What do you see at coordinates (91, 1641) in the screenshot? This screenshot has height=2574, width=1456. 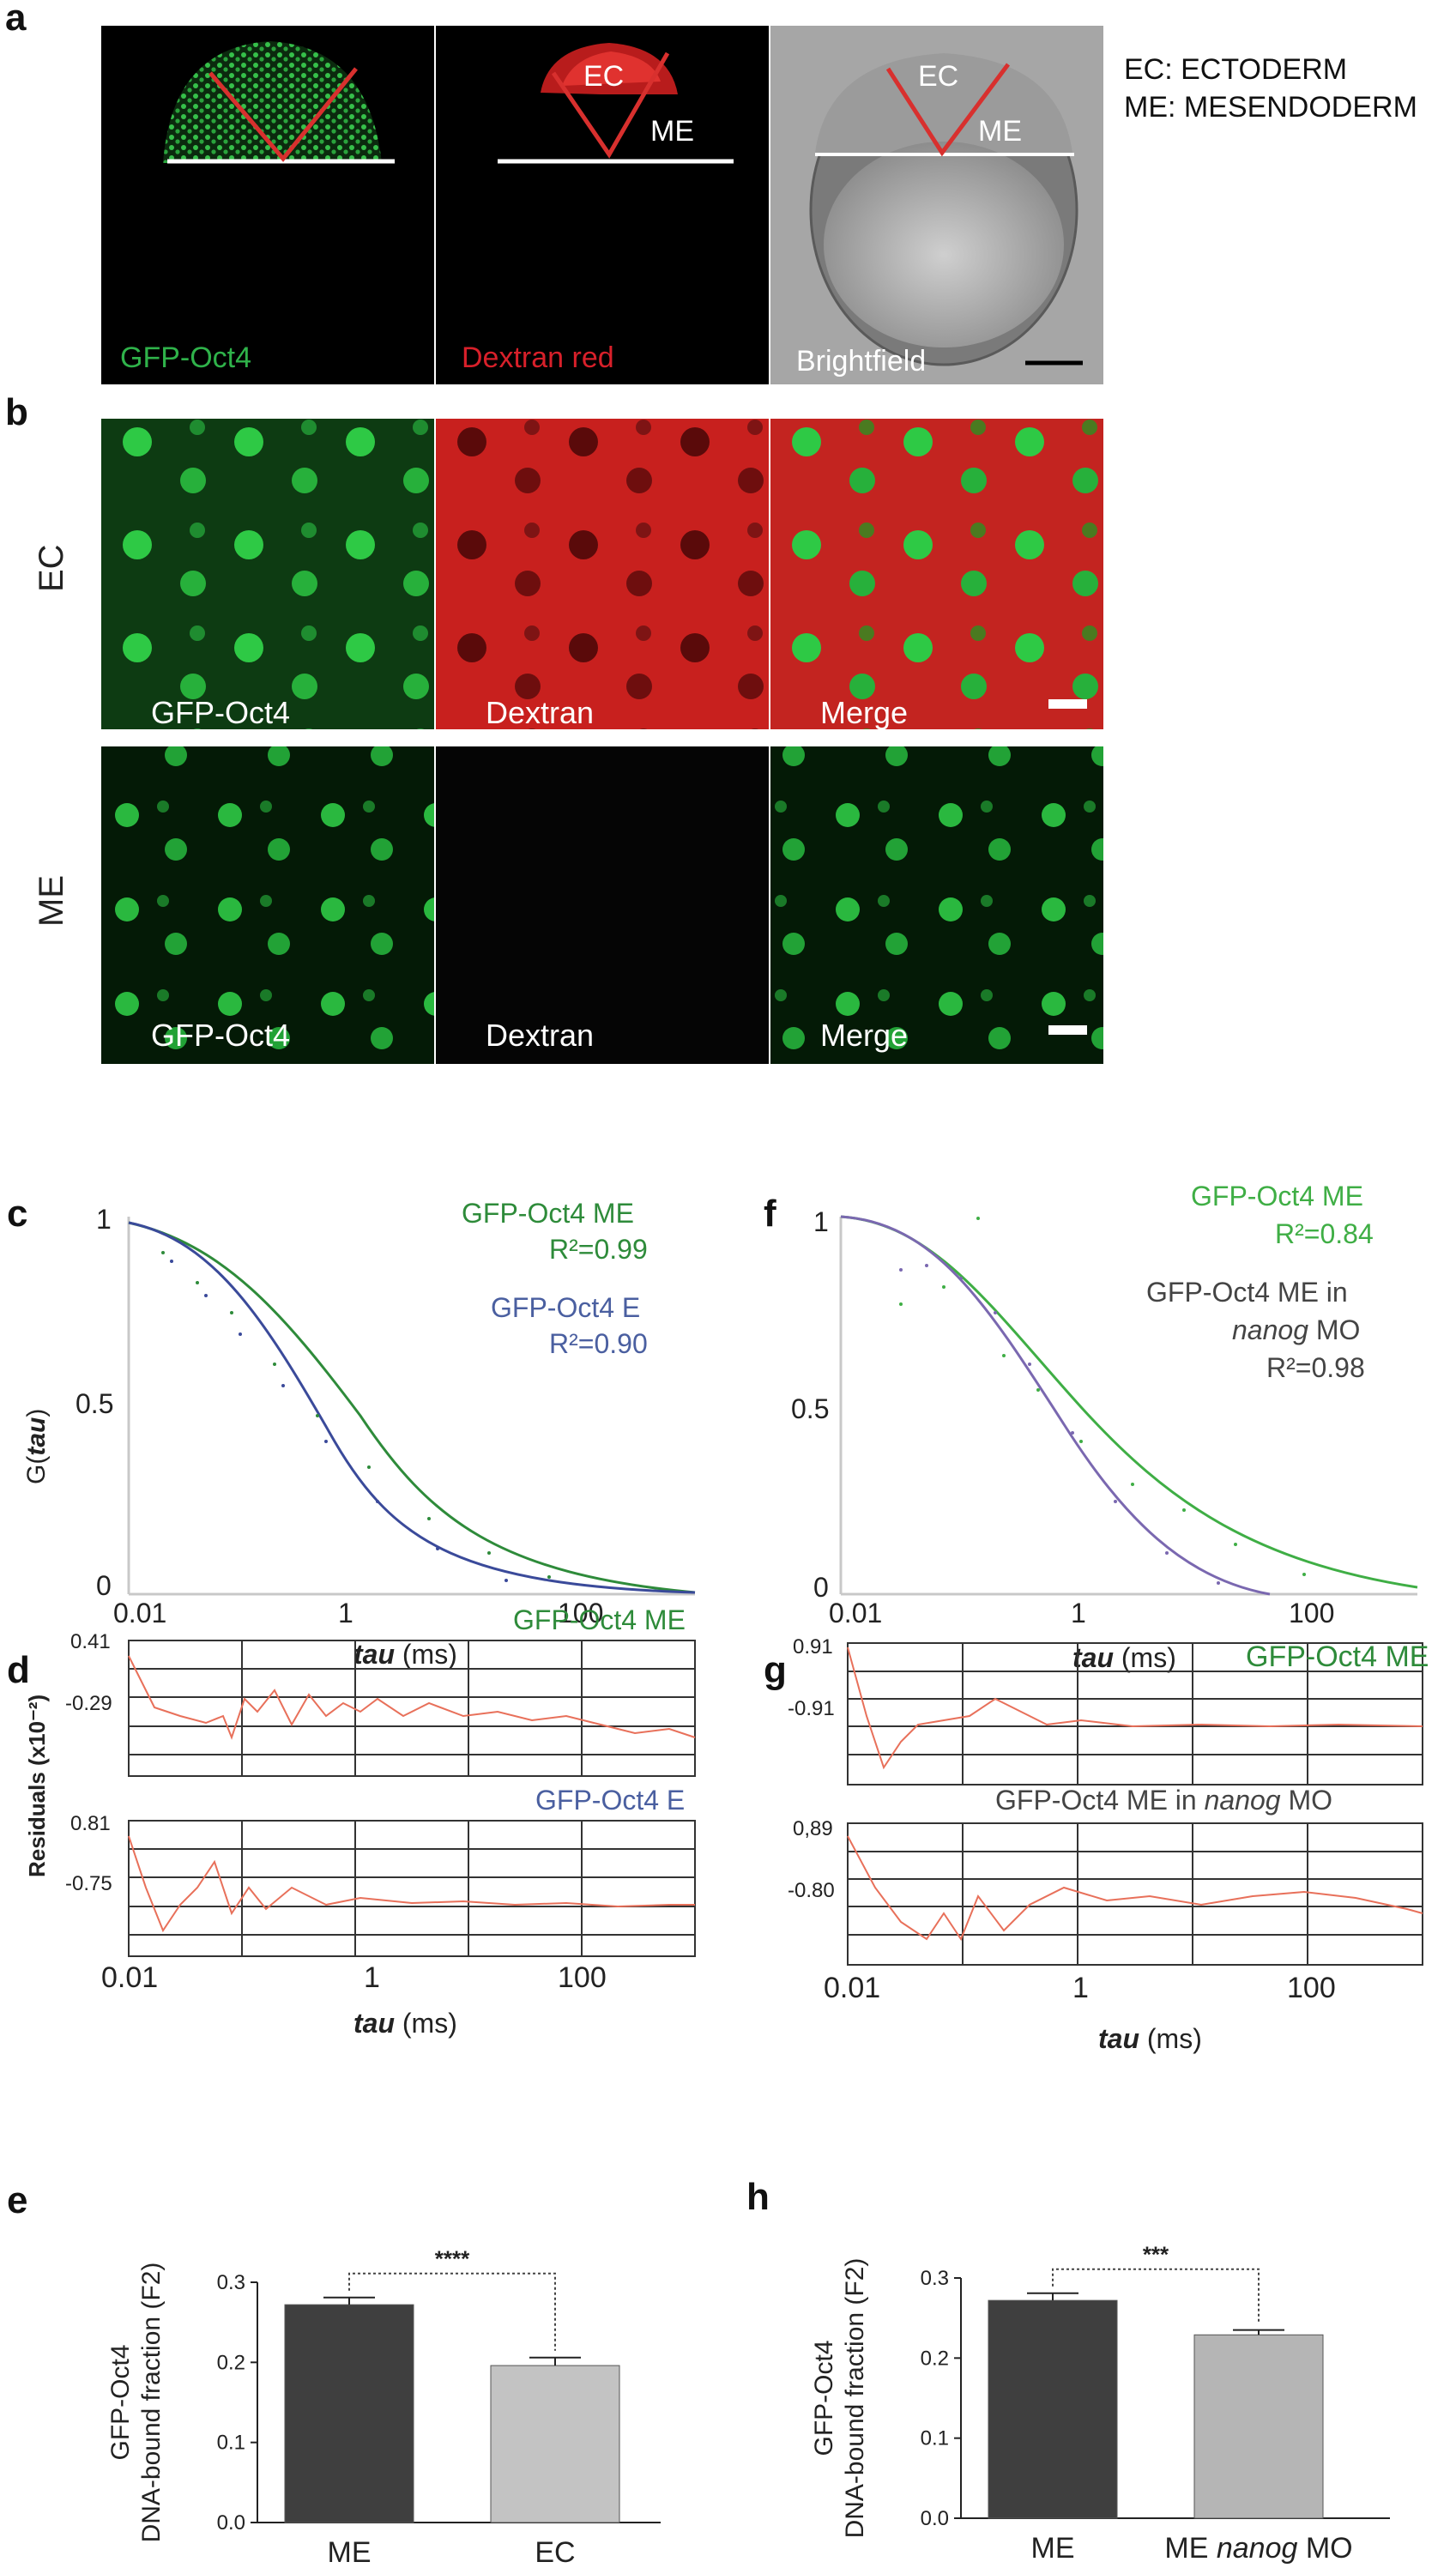 I see `panel-d-top-ytick-hi: 0.41` at bounding box center [91, 1641].